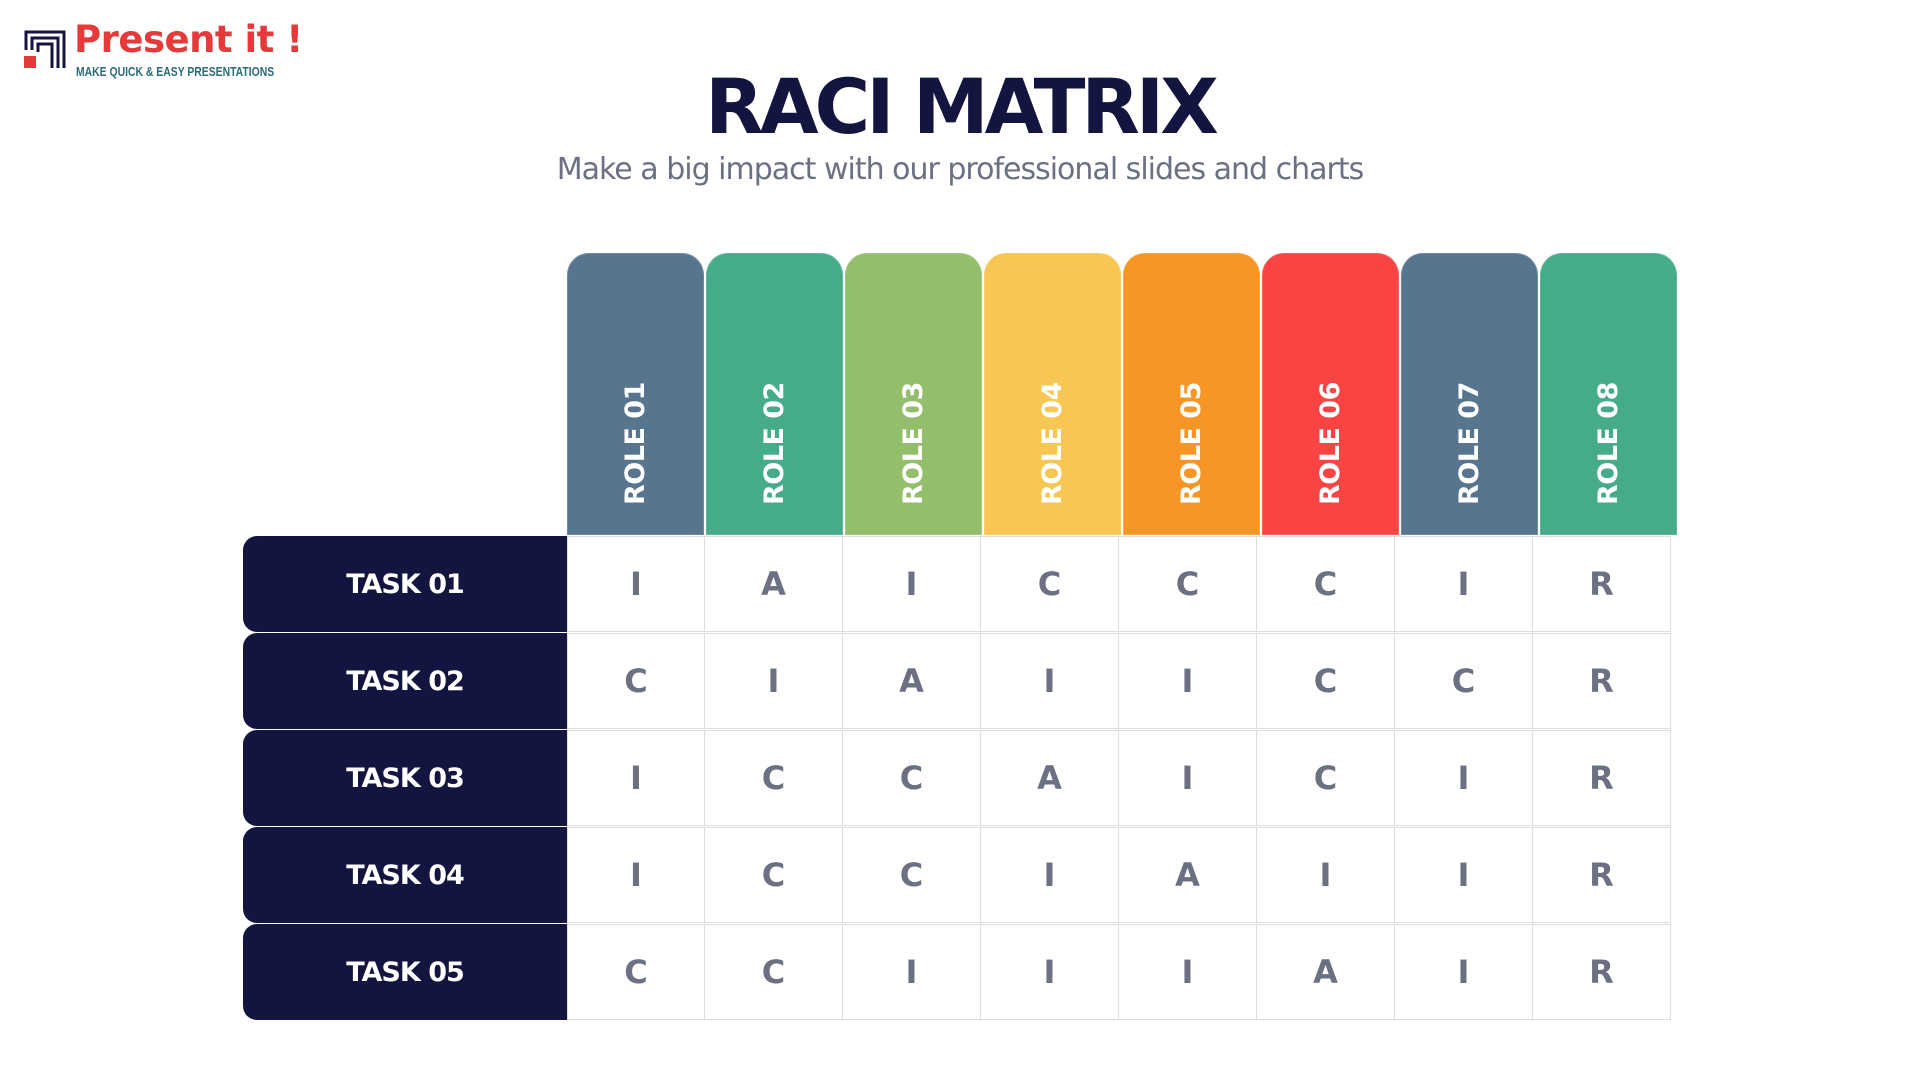  Describe the element at coordinates (405, 972) in the screenshot. I see `task-label: TASK 05` at that location.